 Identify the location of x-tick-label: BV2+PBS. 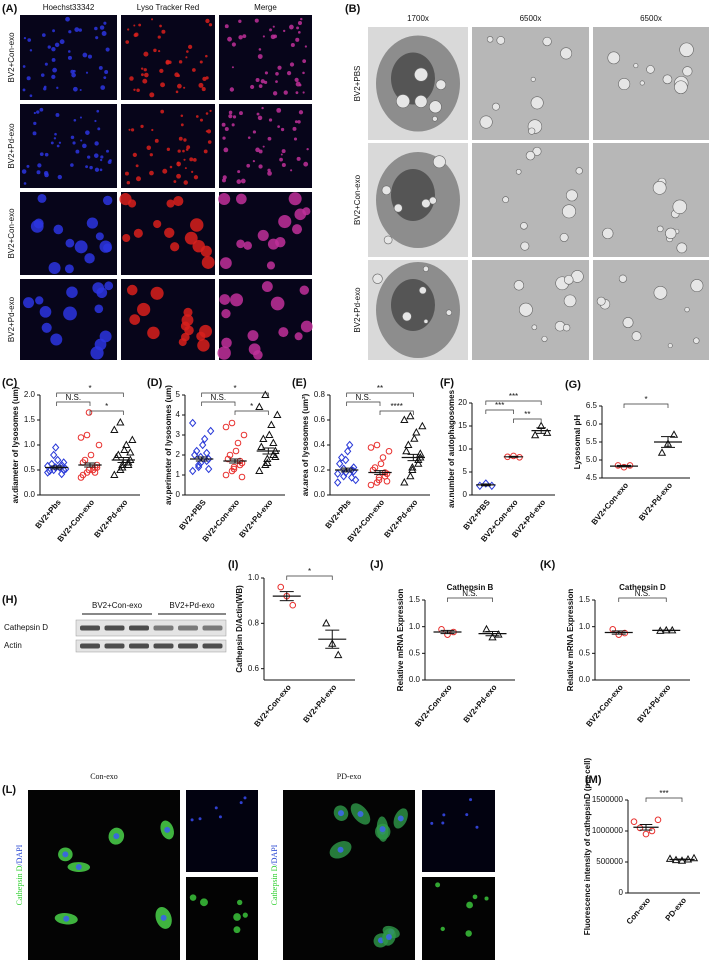
(192, 514).